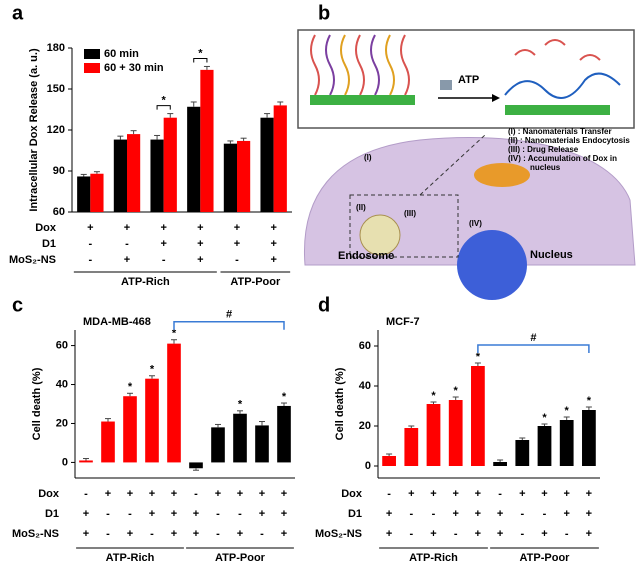 This screenshot has width=640, height=585. Describe the element at coordinates (324, 13) in the screenshot. I see `panel-label: b` at that location.